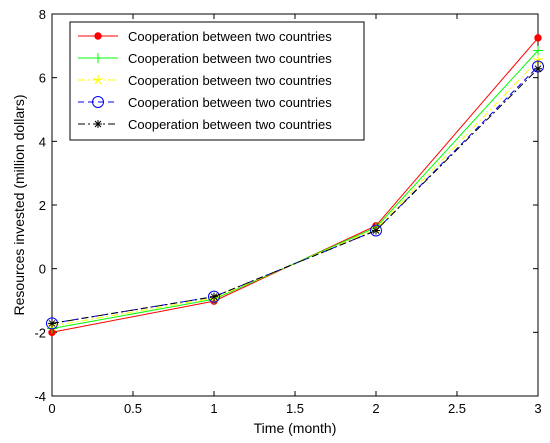  I want to click on x-tick-label: 0.5, so click(133, 408).